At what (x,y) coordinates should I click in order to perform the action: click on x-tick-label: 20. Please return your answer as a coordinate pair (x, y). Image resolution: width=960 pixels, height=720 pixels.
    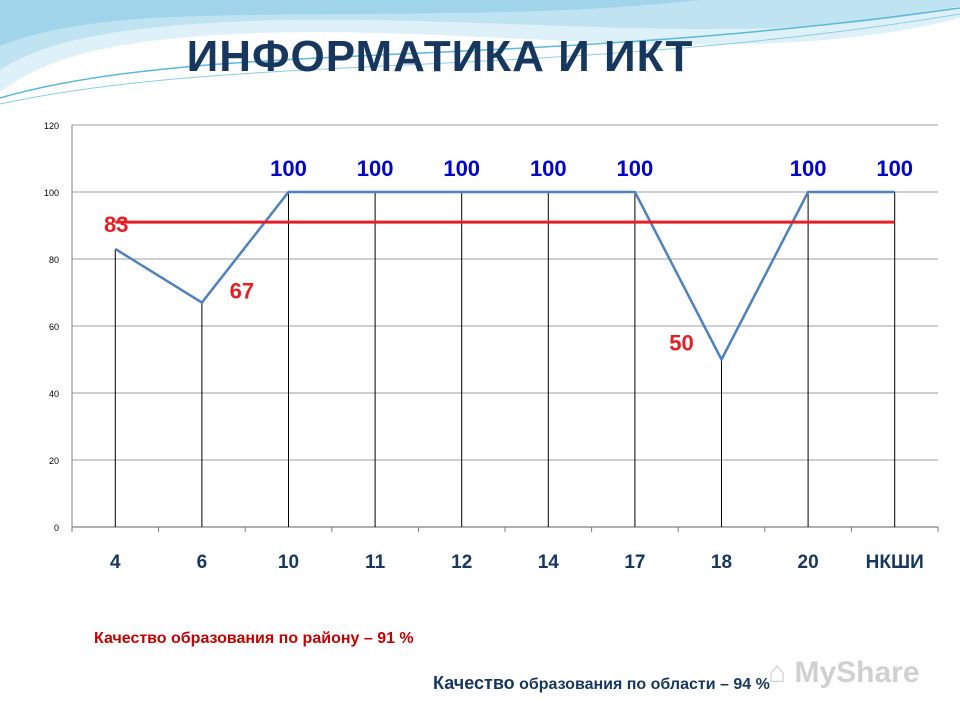
    Looking at the image, I should click on (808, 562).